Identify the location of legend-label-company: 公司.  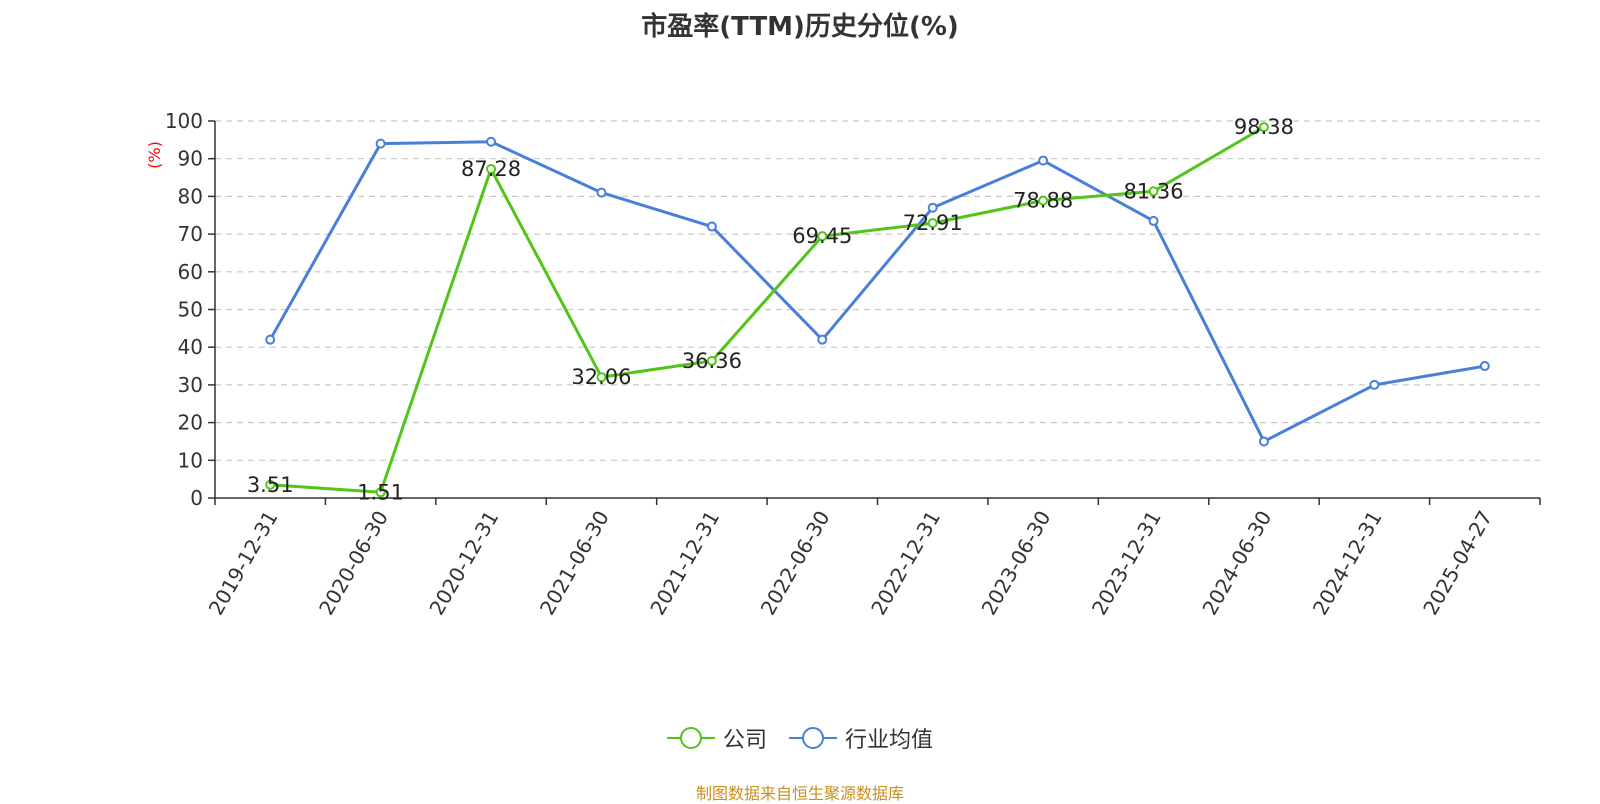
(744, 740).